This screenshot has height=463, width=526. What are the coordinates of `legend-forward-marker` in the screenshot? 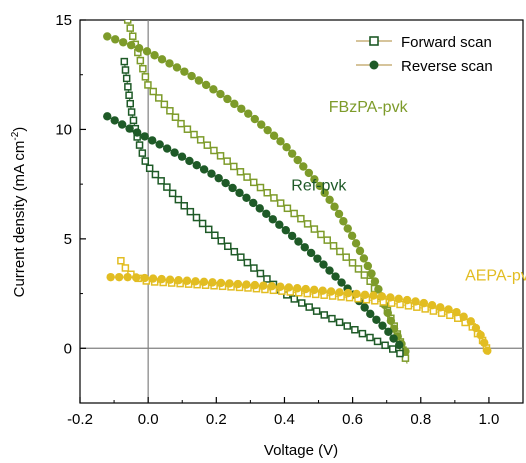 It's located at (374, 41).